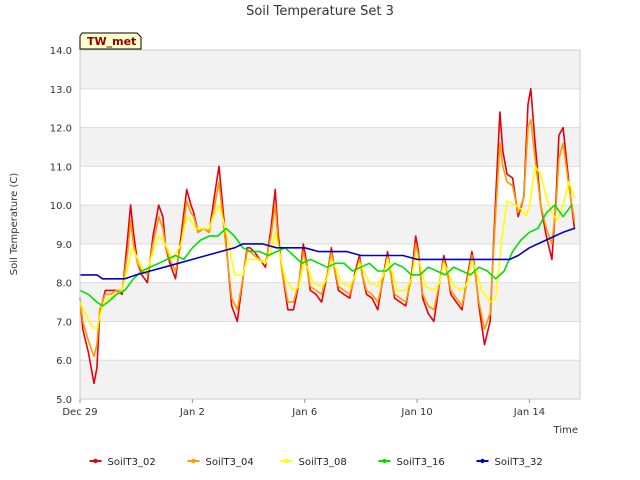 Image resolution: width=640 pixels, height=480 pixels. I want to click on y-tick-label: 9.0, so click(64, 245).